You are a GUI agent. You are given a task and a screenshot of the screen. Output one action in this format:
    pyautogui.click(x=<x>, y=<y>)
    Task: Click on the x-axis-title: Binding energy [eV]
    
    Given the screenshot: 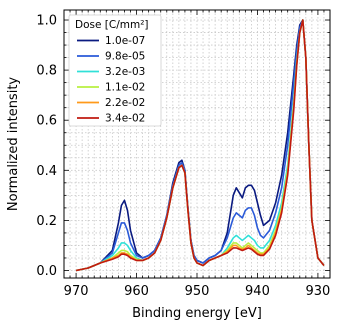 What is the action you would take?
    pyautogui.click(x=197, y=313)
    